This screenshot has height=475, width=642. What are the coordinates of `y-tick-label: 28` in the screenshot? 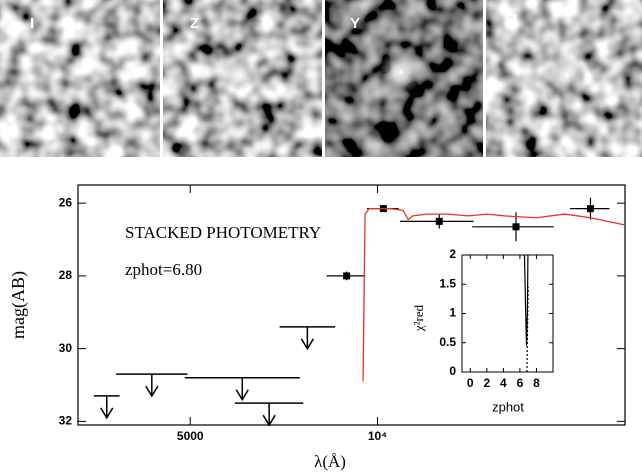 It's located at (66, 275).